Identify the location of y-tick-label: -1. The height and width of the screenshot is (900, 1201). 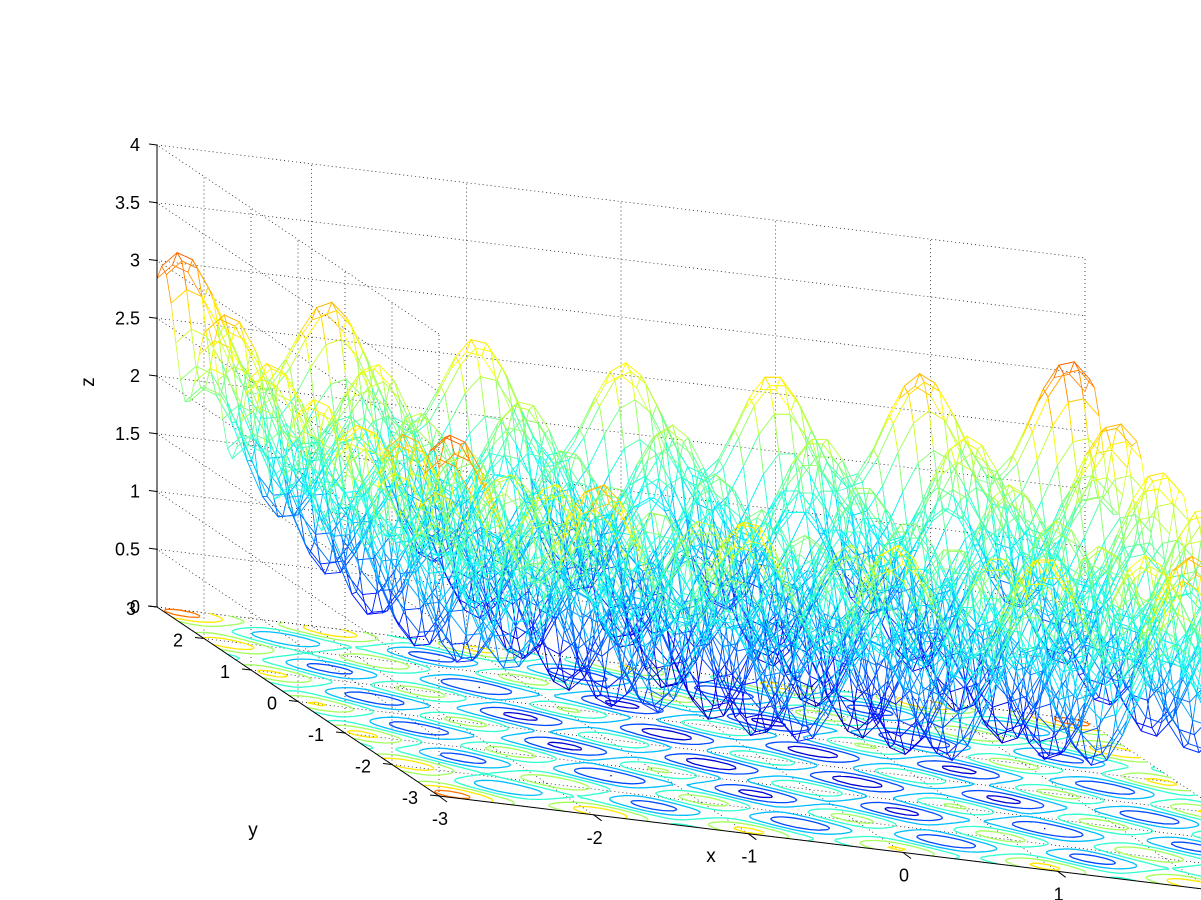
(316, 735).